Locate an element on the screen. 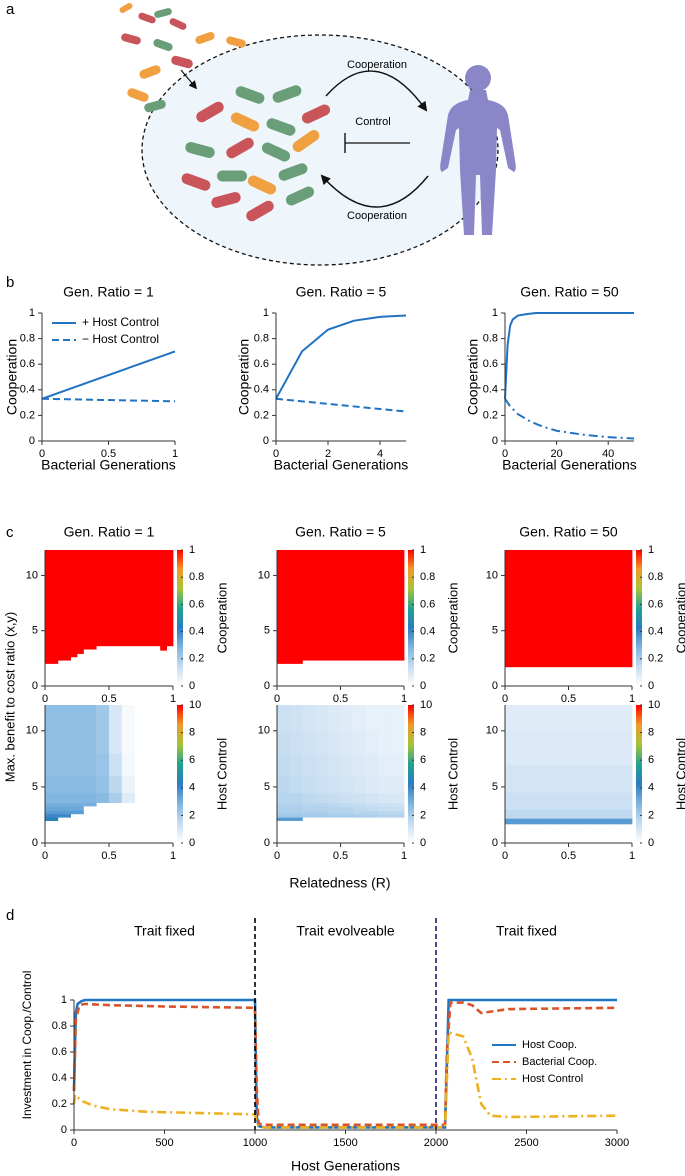 The image size is (685, 1176). x-tick-label: 3000 is located at coordinates (617, 1143).